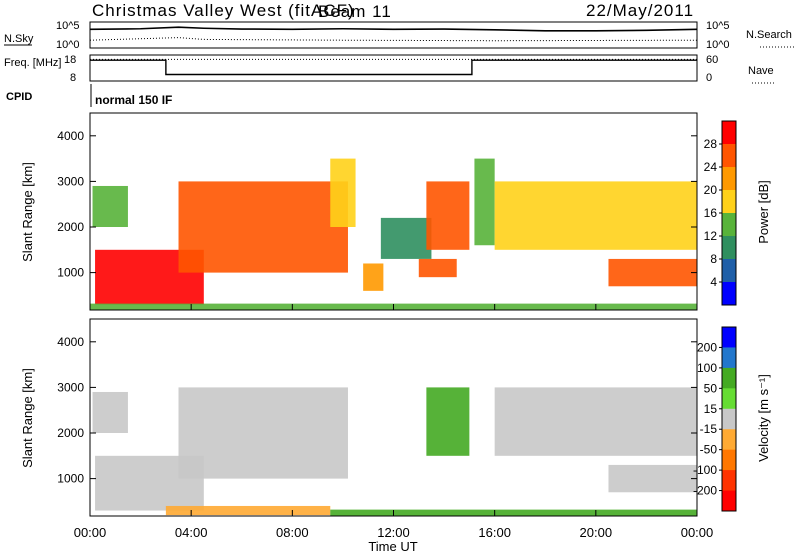 The image size is (800, 554). I want to click on time-tick-label: 04:00, so click(191, 532).